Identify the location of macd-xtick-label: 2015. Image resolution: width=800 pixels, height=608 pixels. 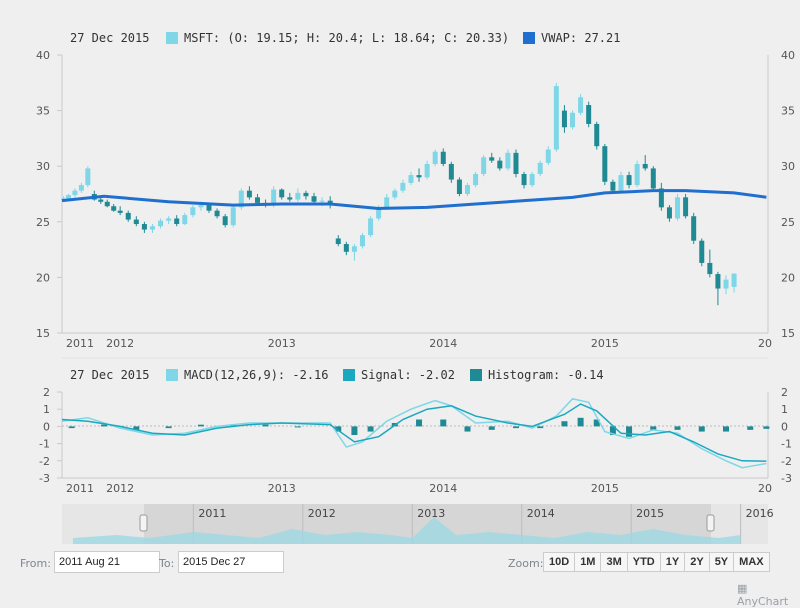
(605, 488).